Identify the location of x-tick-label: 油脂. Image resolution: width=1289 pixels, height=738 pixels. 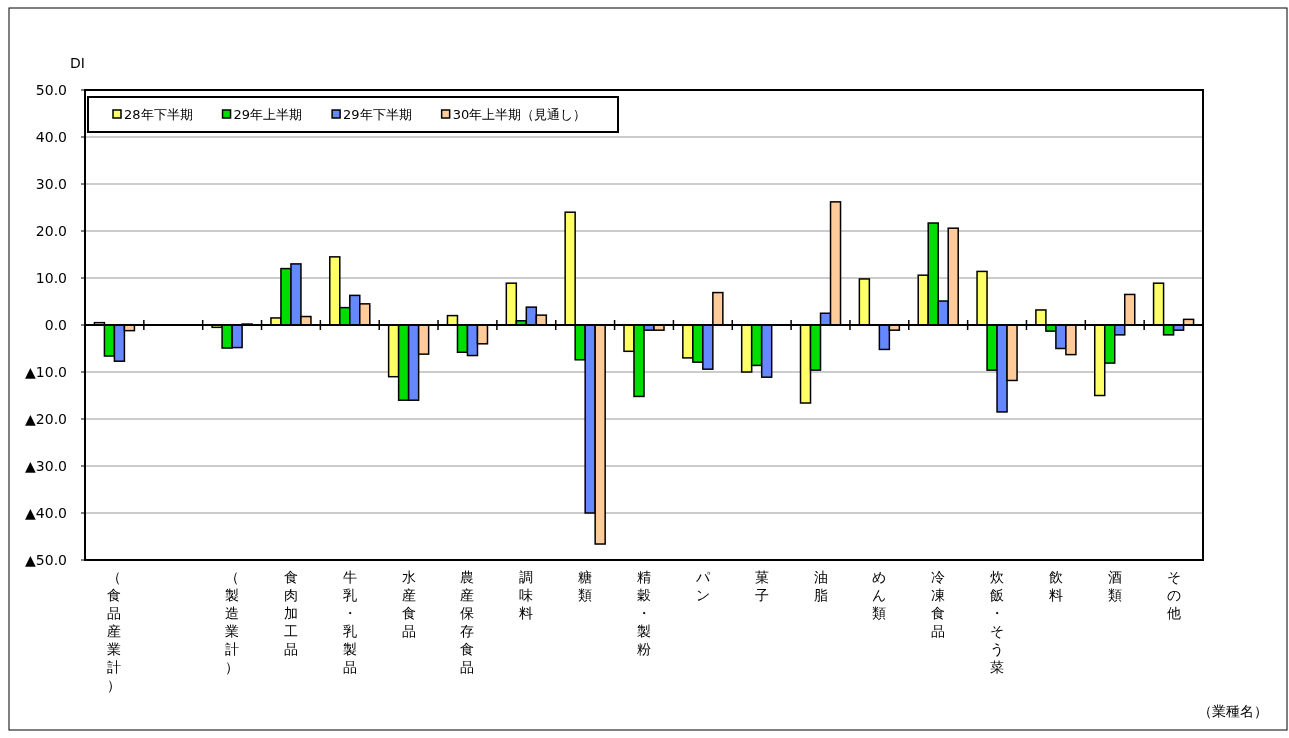
(820, 586).